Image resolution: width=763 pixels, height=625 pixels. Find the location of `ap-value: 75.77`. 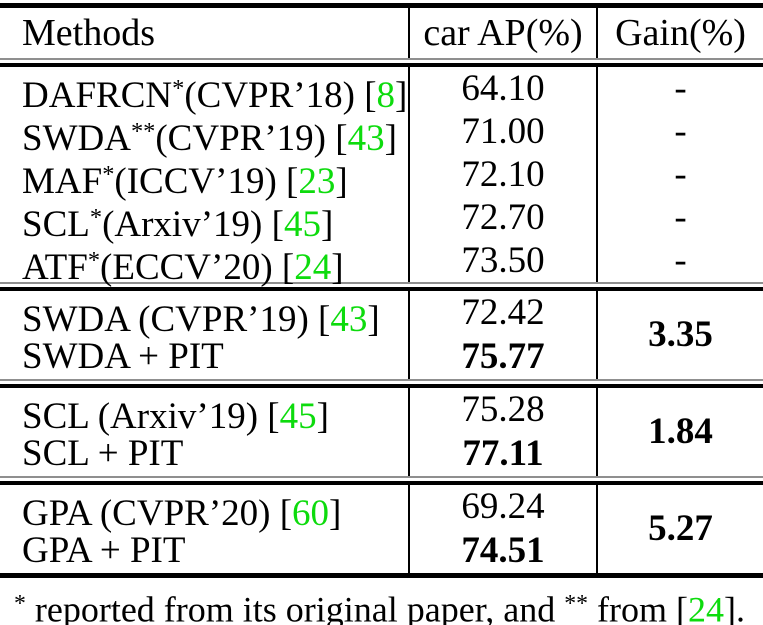

ap-value: 75.77 is located at coordinates (503, 357).